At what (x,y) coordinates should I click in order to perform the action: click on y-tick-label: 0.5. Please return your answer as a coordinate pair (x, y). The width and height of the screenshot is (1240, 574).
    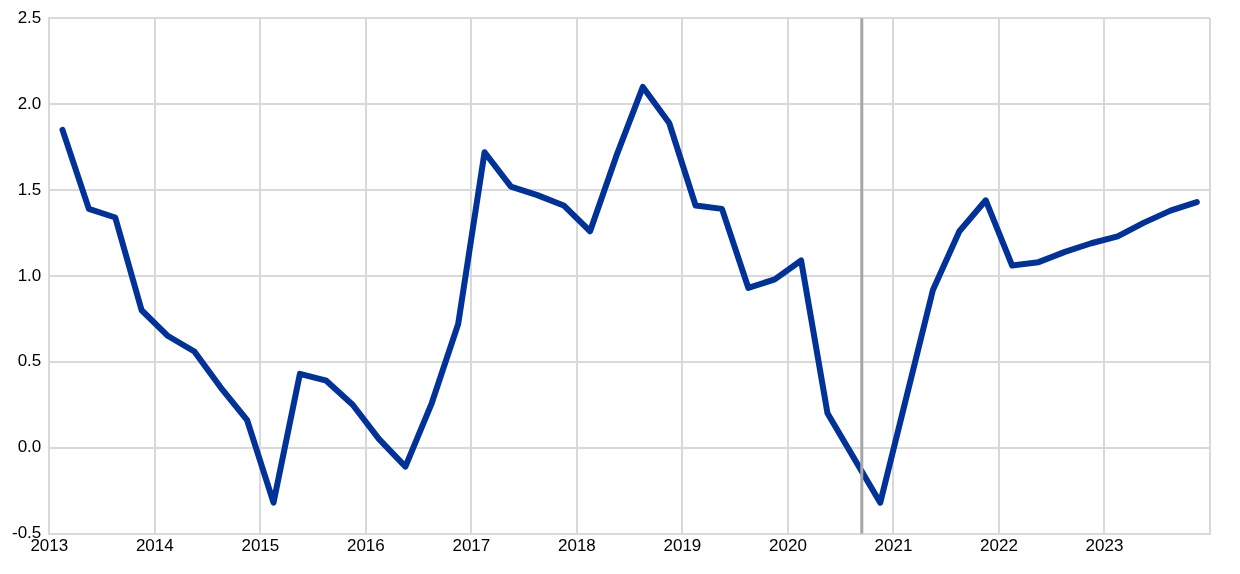
    Looking at the image, I should click on (29, 361).